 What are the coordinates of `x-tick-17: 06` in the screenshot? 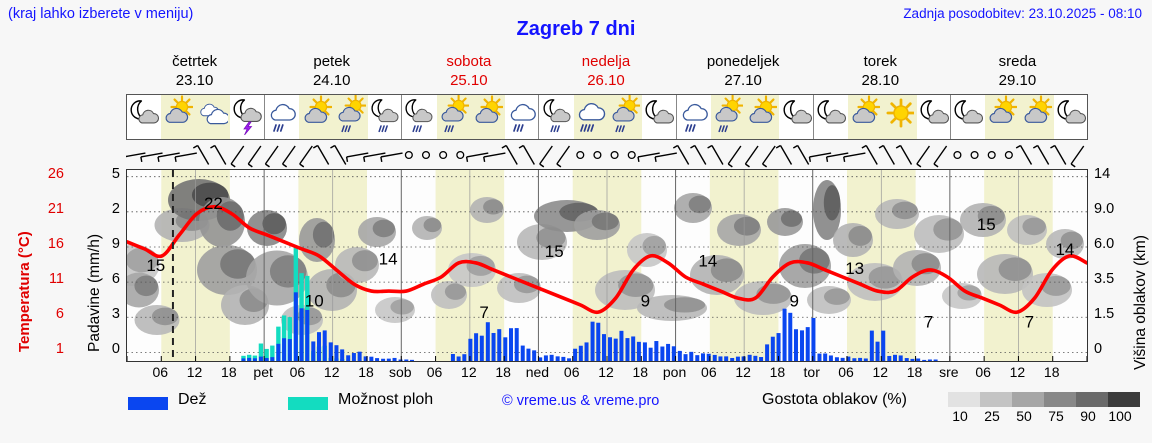 It's located at (709, 372).